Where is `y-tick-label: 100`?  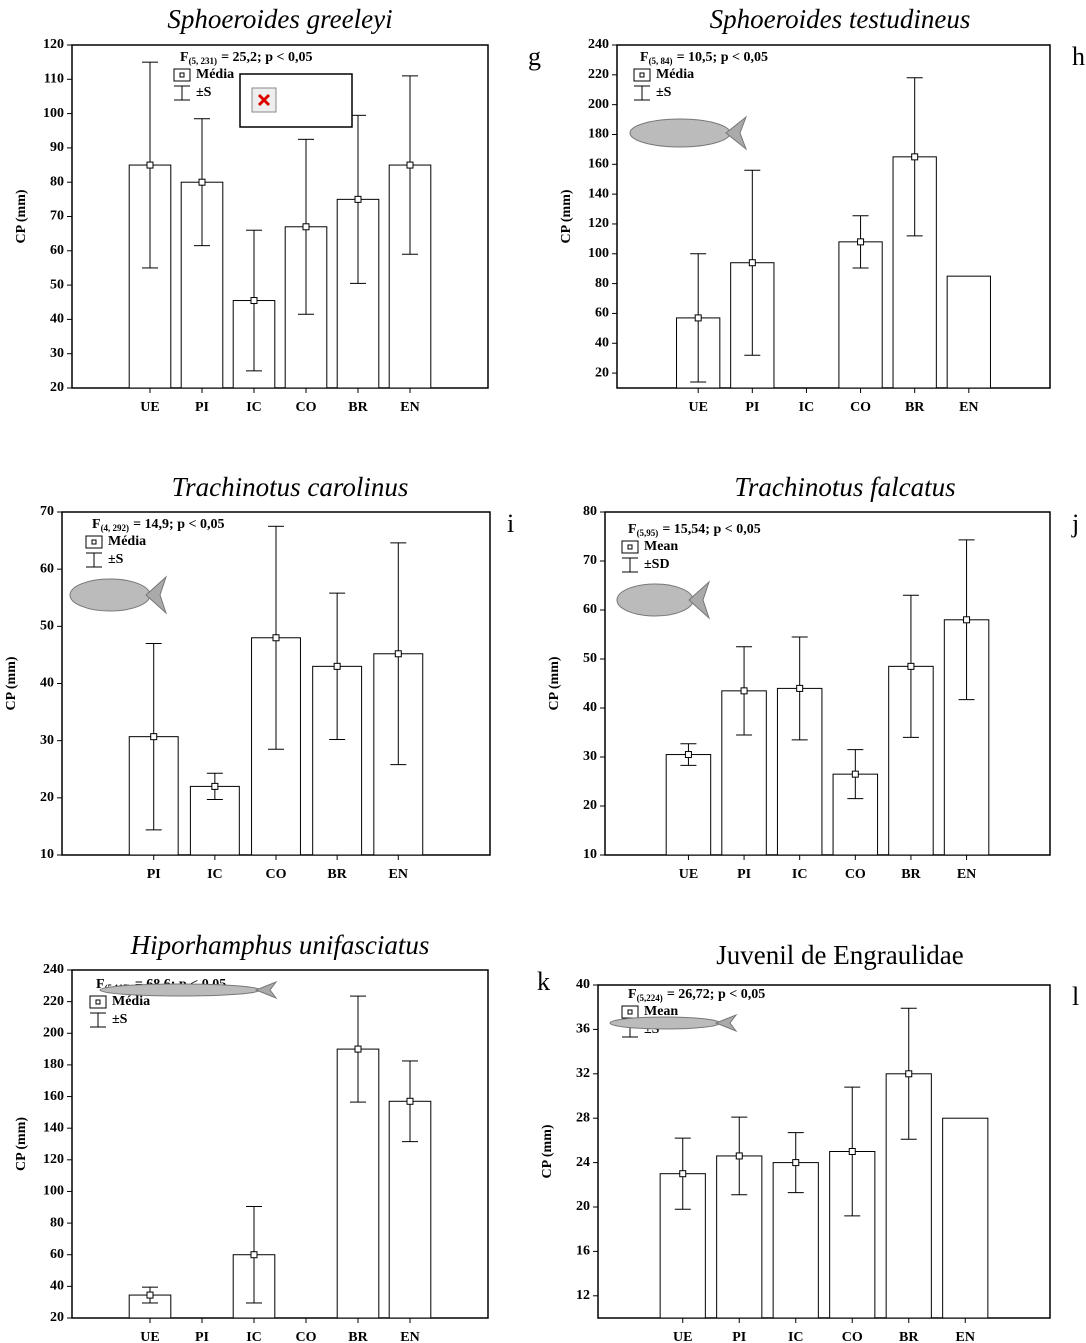 y-tick-label: 100 is located at coordinates (598, 253).